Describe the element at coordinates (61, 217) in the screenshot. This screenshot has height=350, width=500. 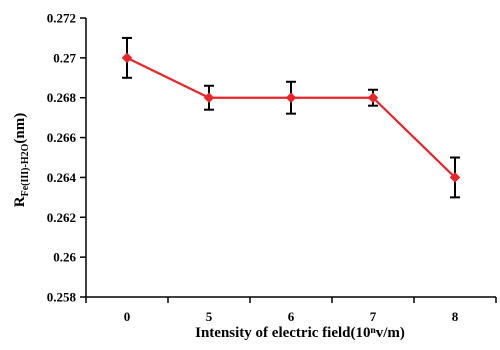
I see `y-tick-label: 0.262` at that location.